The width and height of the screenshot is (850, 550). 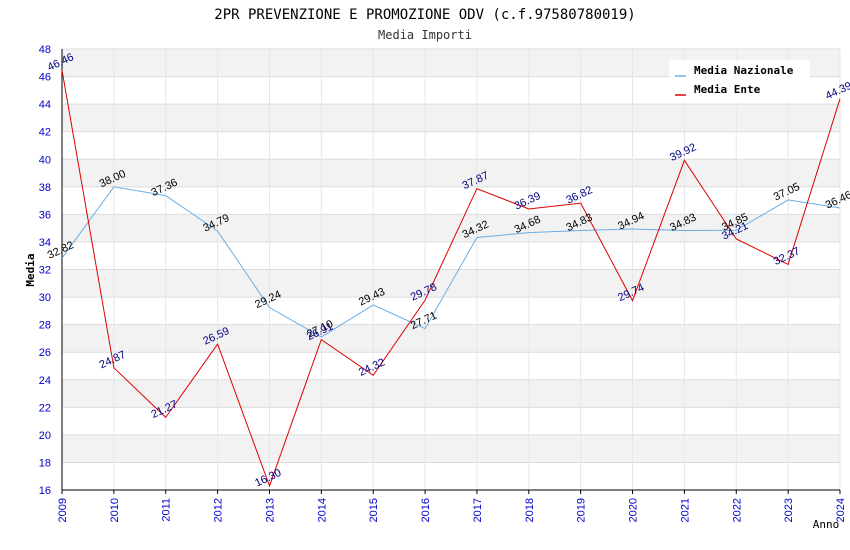 I want to click on y-tick-label: 32, so click(x=45, y=271).